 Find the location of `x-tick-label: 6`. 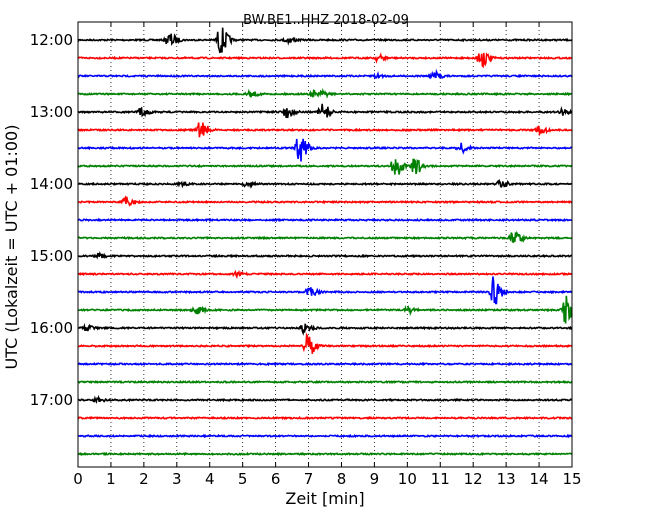

x-tick-label: 6 is located at coordinates (276, 479).